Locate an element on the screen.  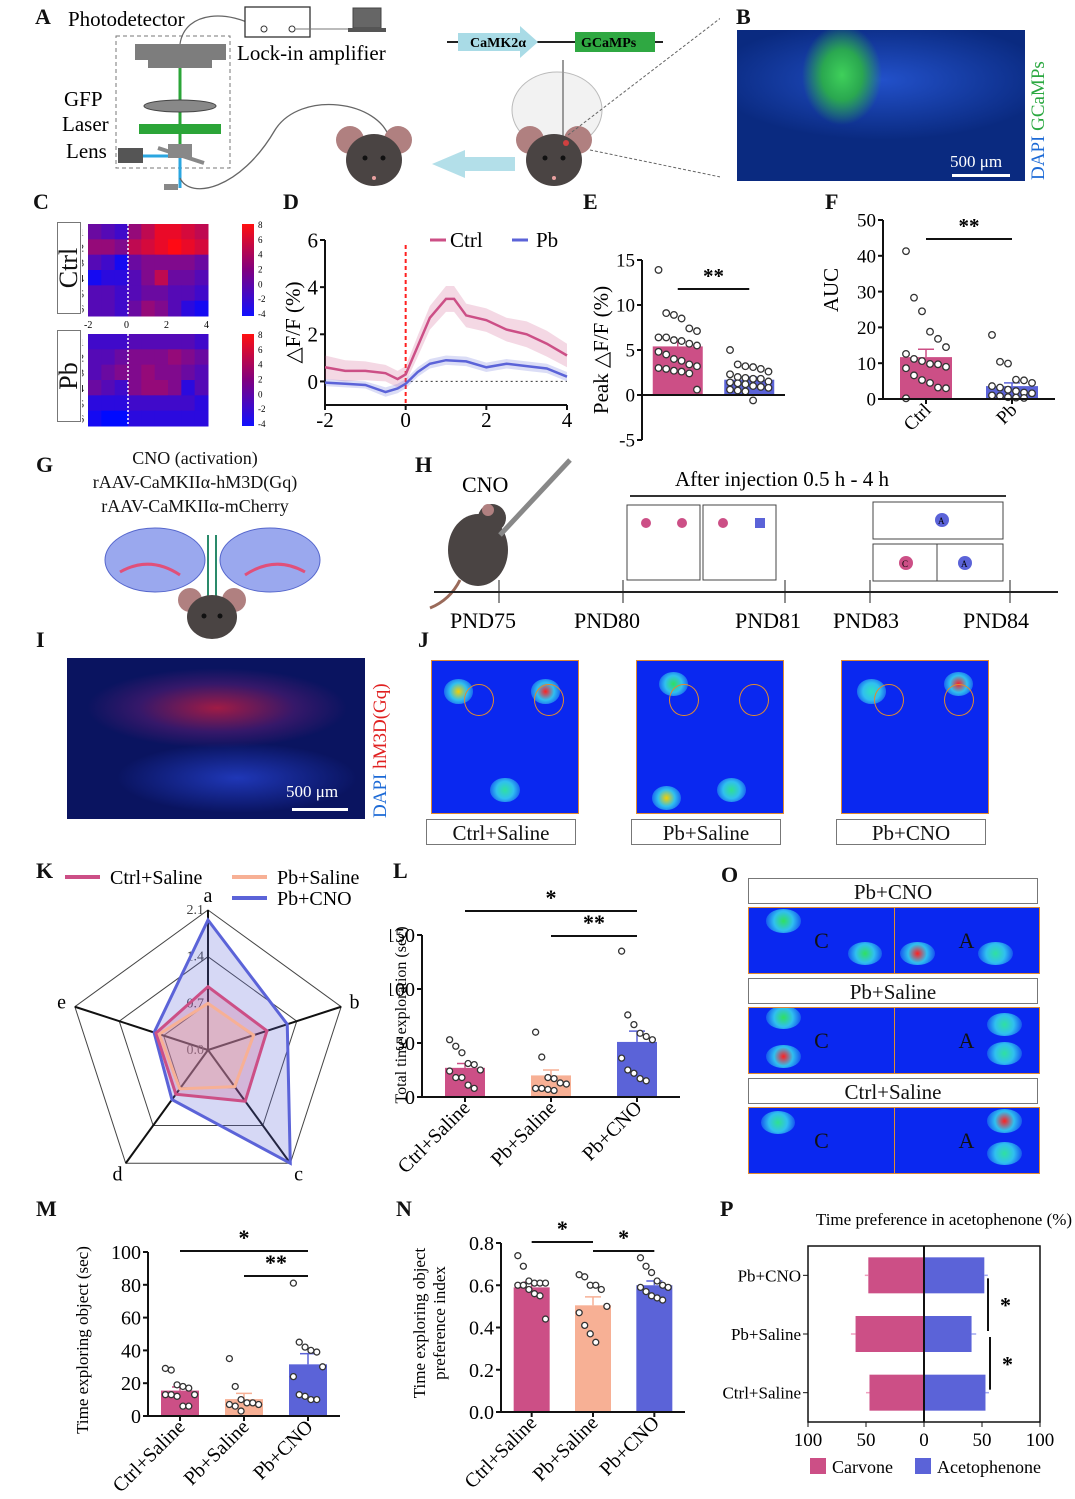
odor-a-icon: A is located at coordinates (941, 521).